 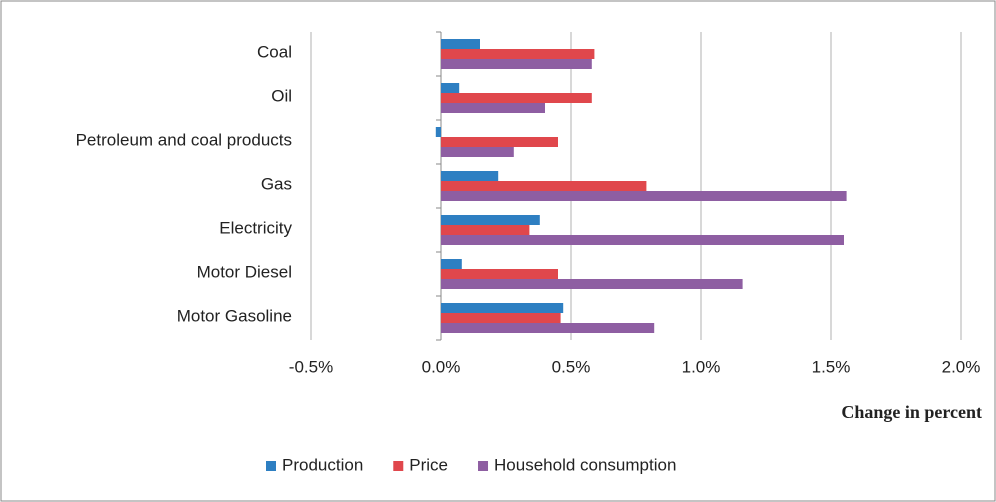 I want to click on y-tick-label: Motor Diesel, so click(x=244, y=271).